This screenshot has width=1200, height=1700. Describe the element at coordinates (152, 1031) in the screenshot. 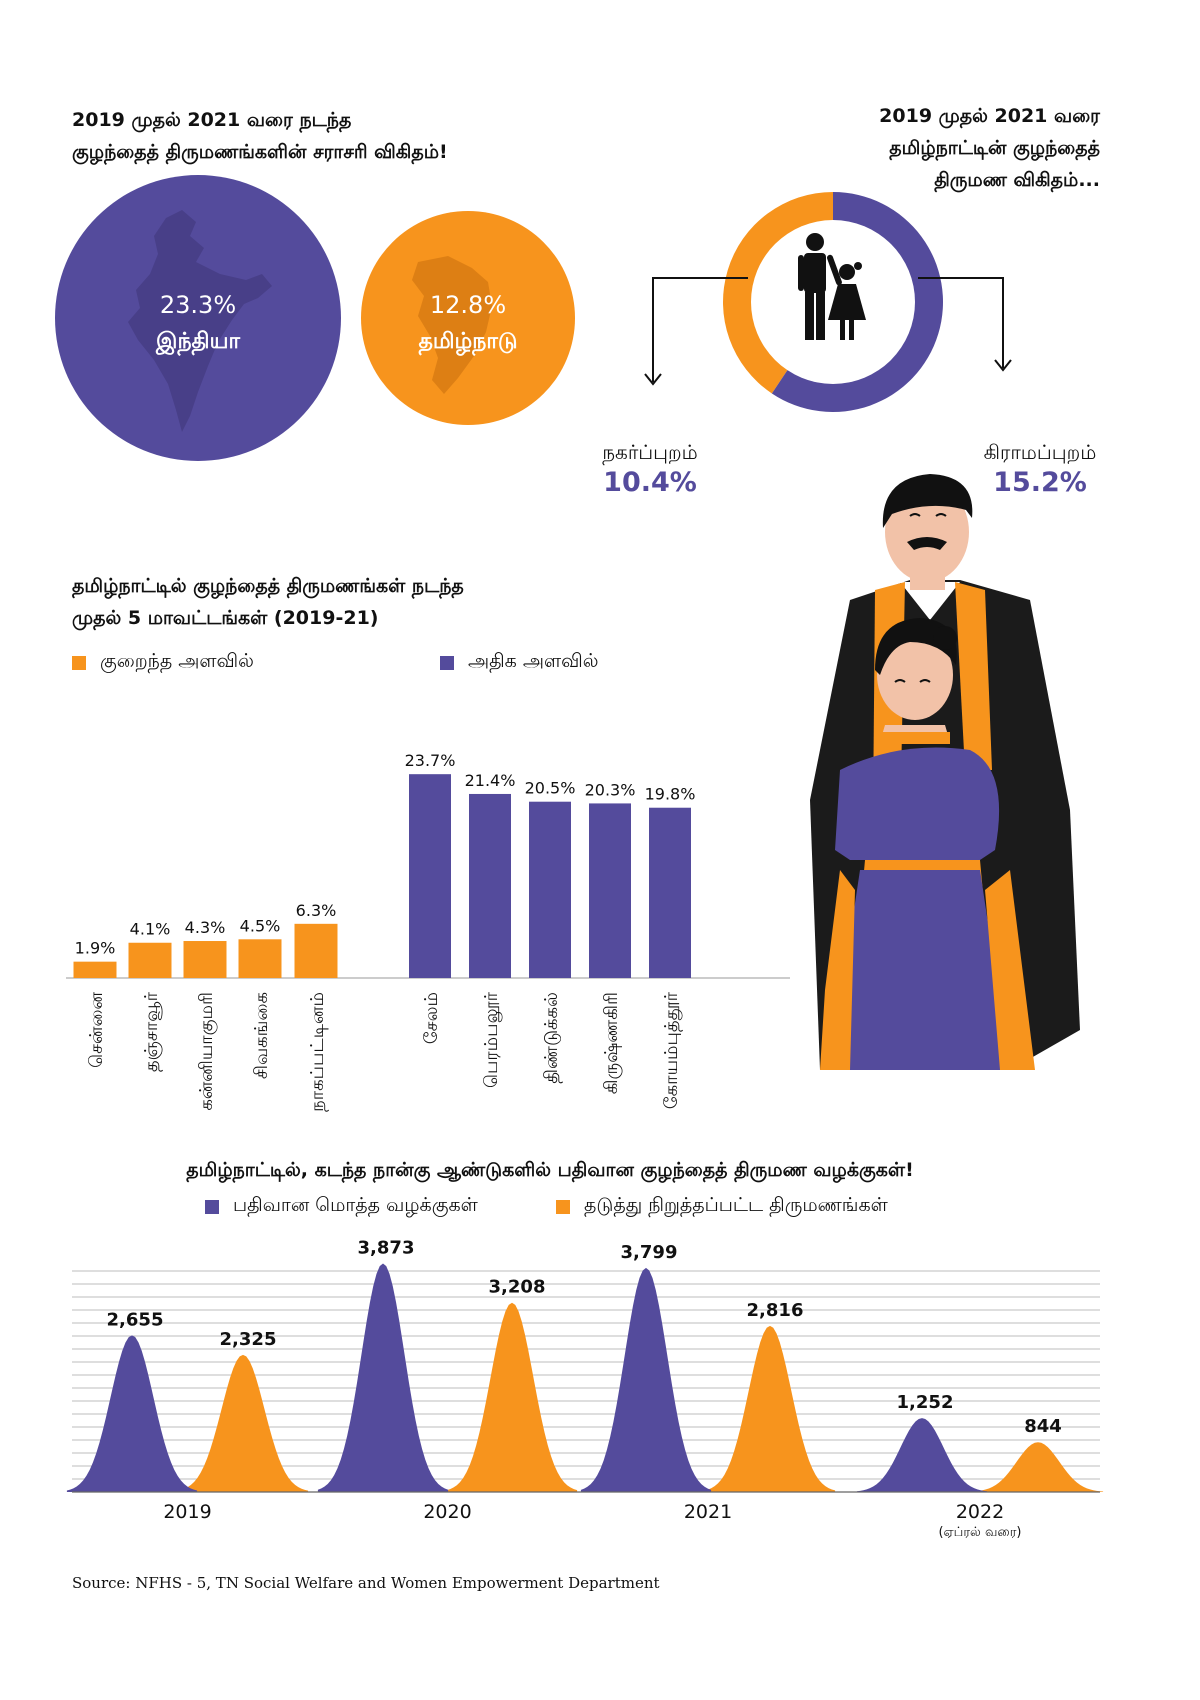

I see `bar-category-2: தஞ்சாவூர்` at that location.